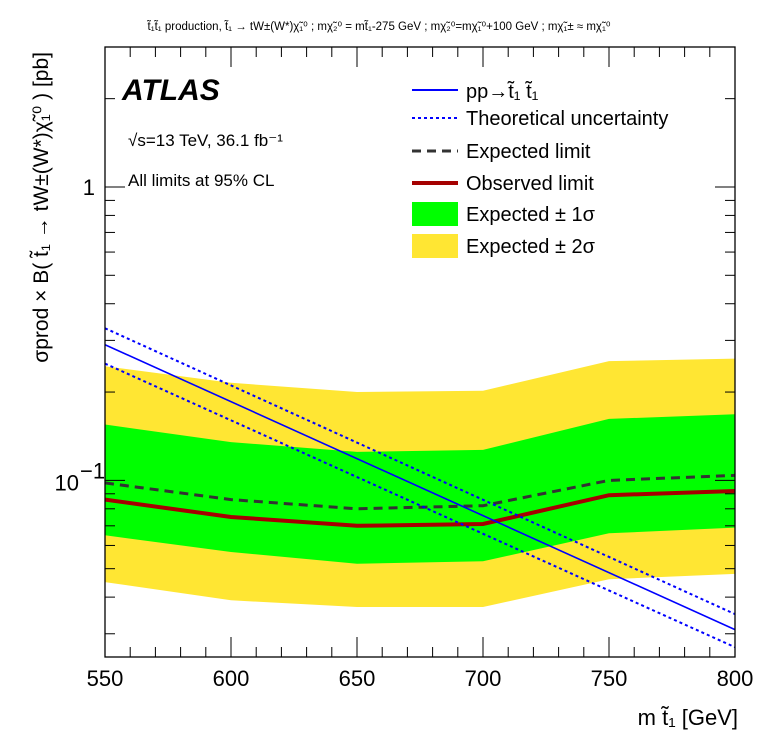 The width and height of the screenshot is (758, 746). What do you see at coordinates (435, 214) in the screenshot?
I see `legend-swatch-1sigma` at bounding box center [435, 214].